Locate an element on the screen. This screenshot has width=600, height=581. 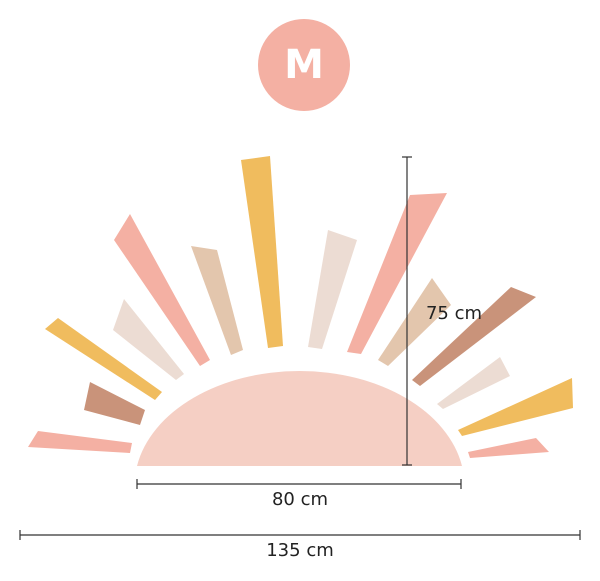
size-label: M is located at coordinates (304, 65).